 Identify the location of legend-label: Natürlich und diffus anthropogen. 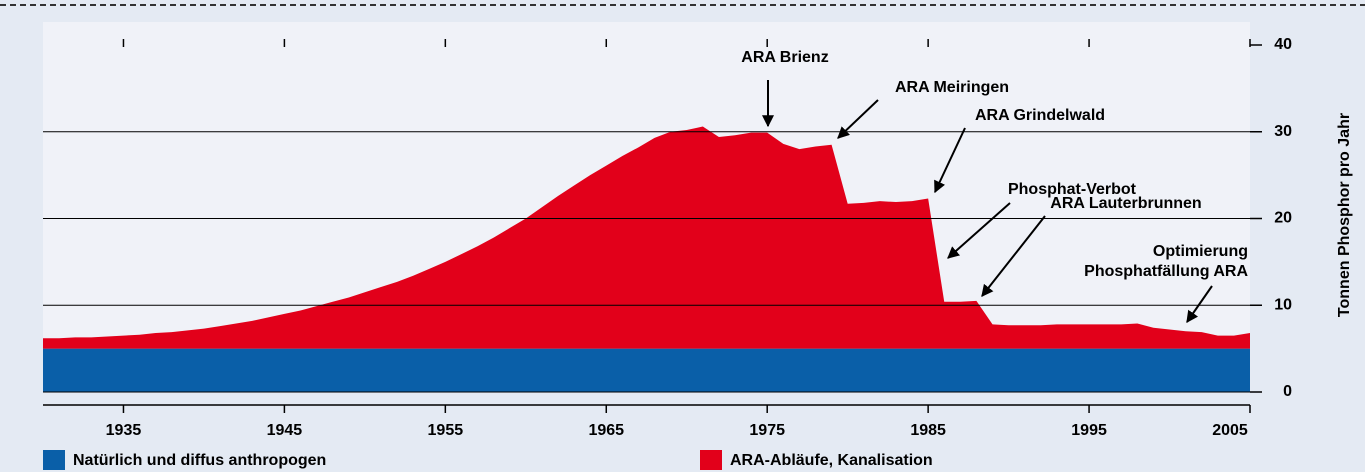
(199, 460).